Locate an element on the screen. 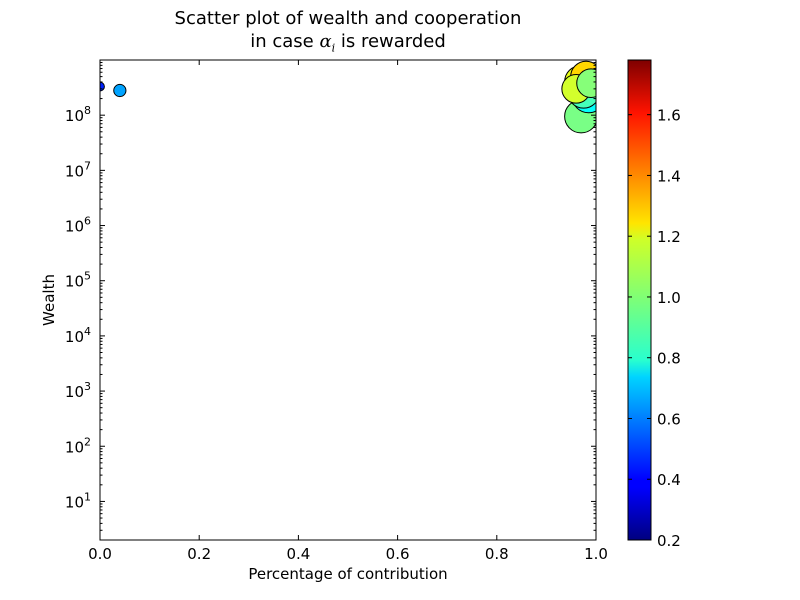  x-tick-label: 0.2 is located at coordinates (199, 554).